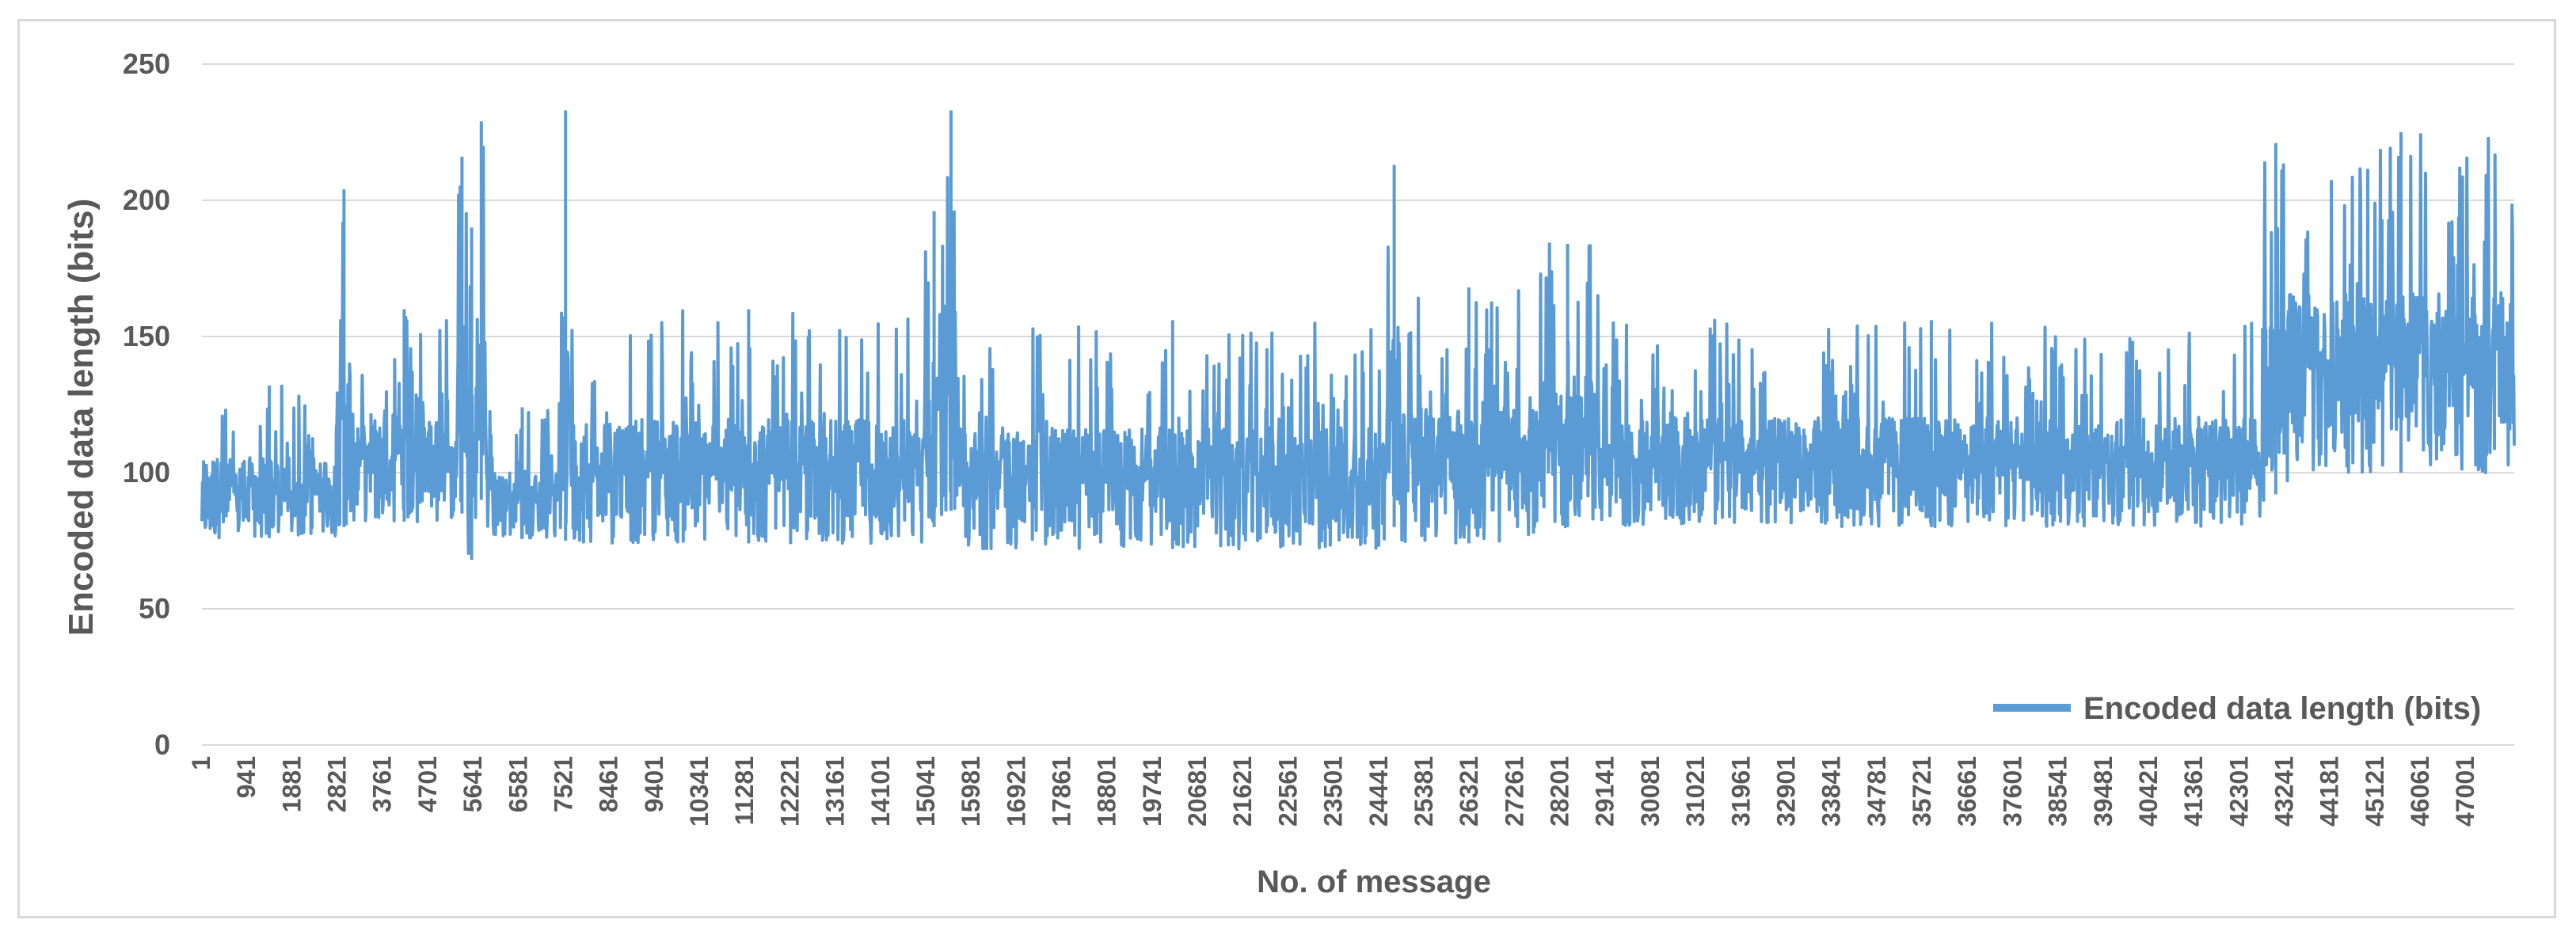 The width and height of the screenshot is (2576, 935). I want to click on legend: Encoded data length (bits), so click(2237, 709).